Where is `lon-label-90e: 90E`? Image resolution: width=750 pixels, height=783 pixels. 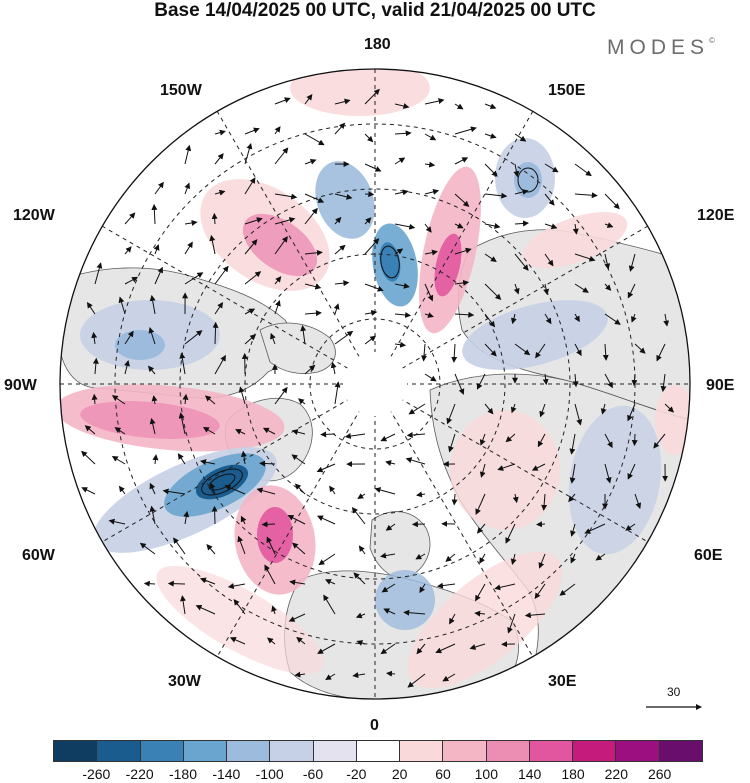
lon-label-90e: 90E is located at coordinates (720, 385).